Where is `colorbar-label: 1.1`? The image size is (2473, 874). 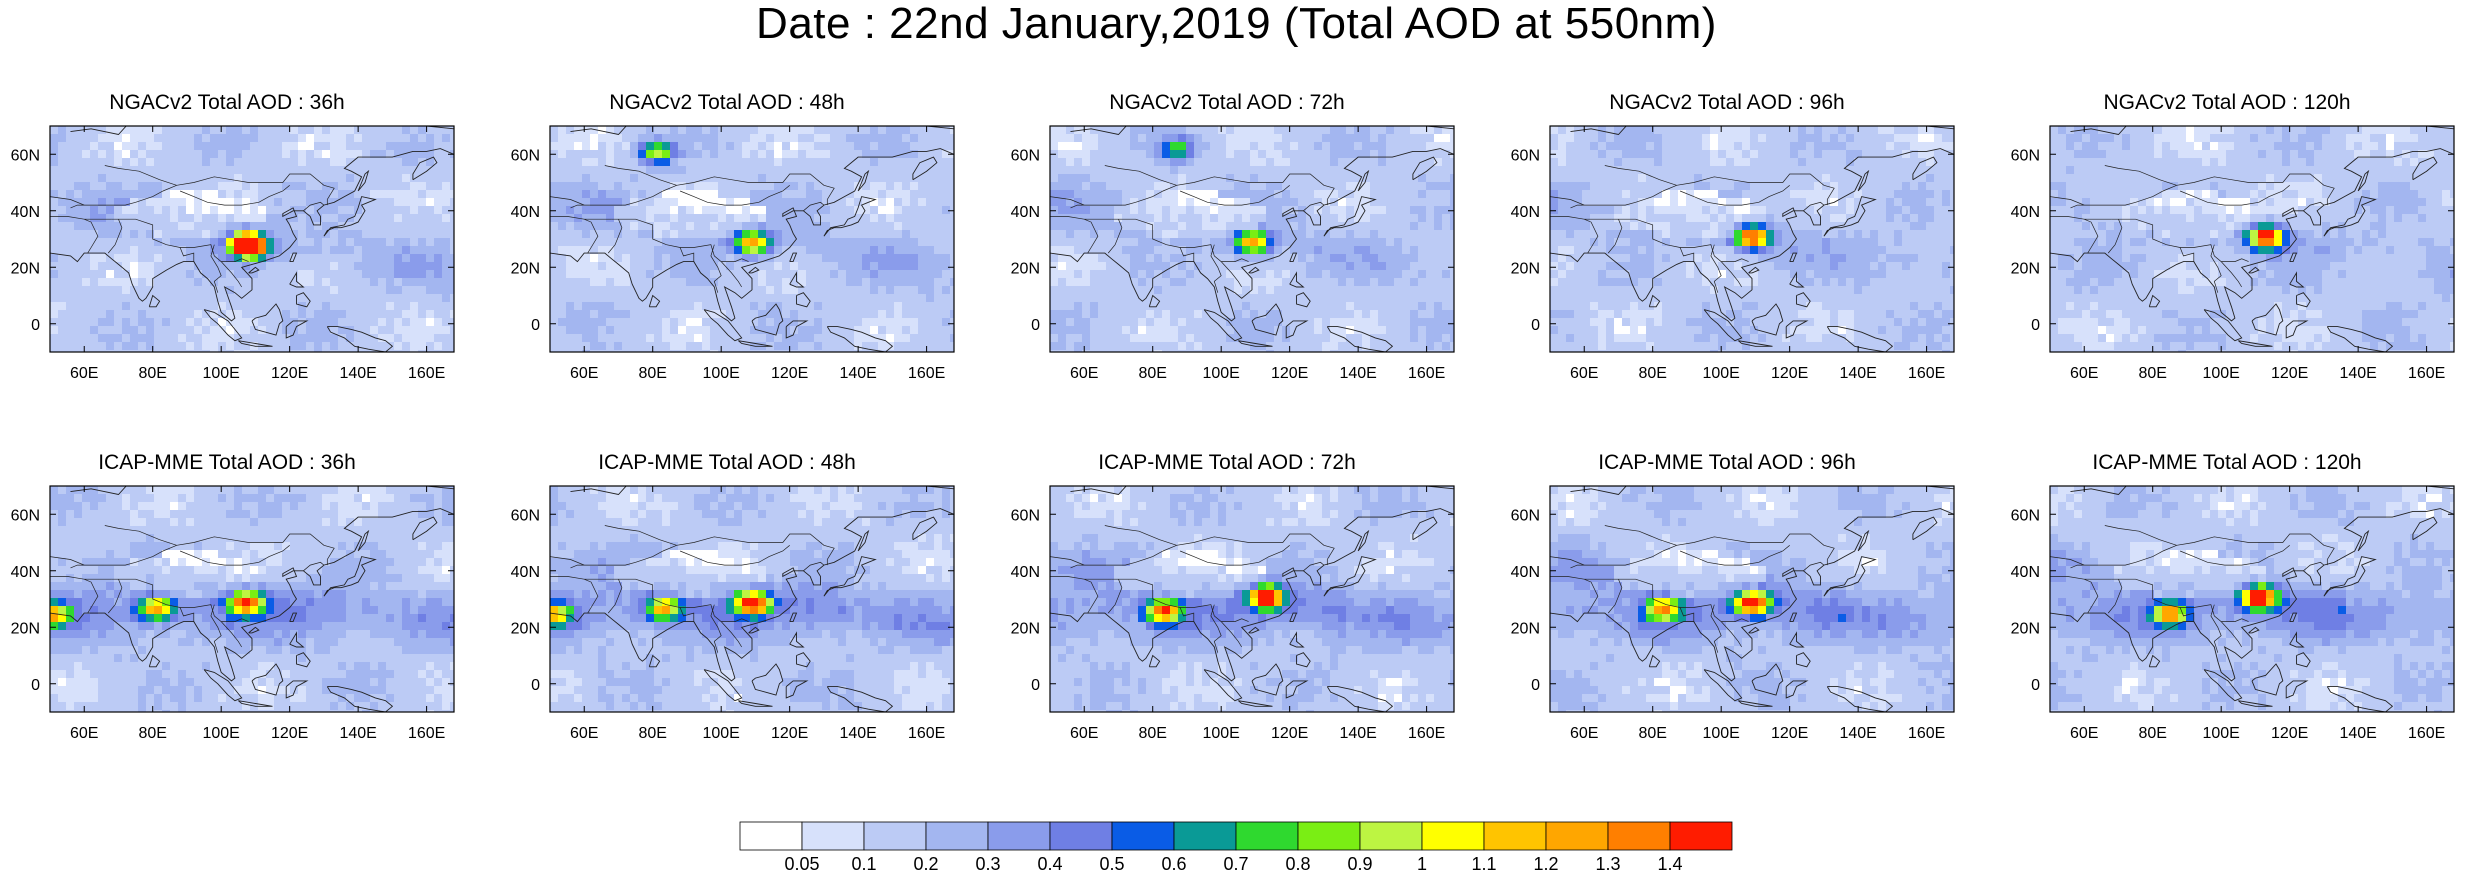 colorbar-label: 1.1 is located at coordinates (1483, 864).